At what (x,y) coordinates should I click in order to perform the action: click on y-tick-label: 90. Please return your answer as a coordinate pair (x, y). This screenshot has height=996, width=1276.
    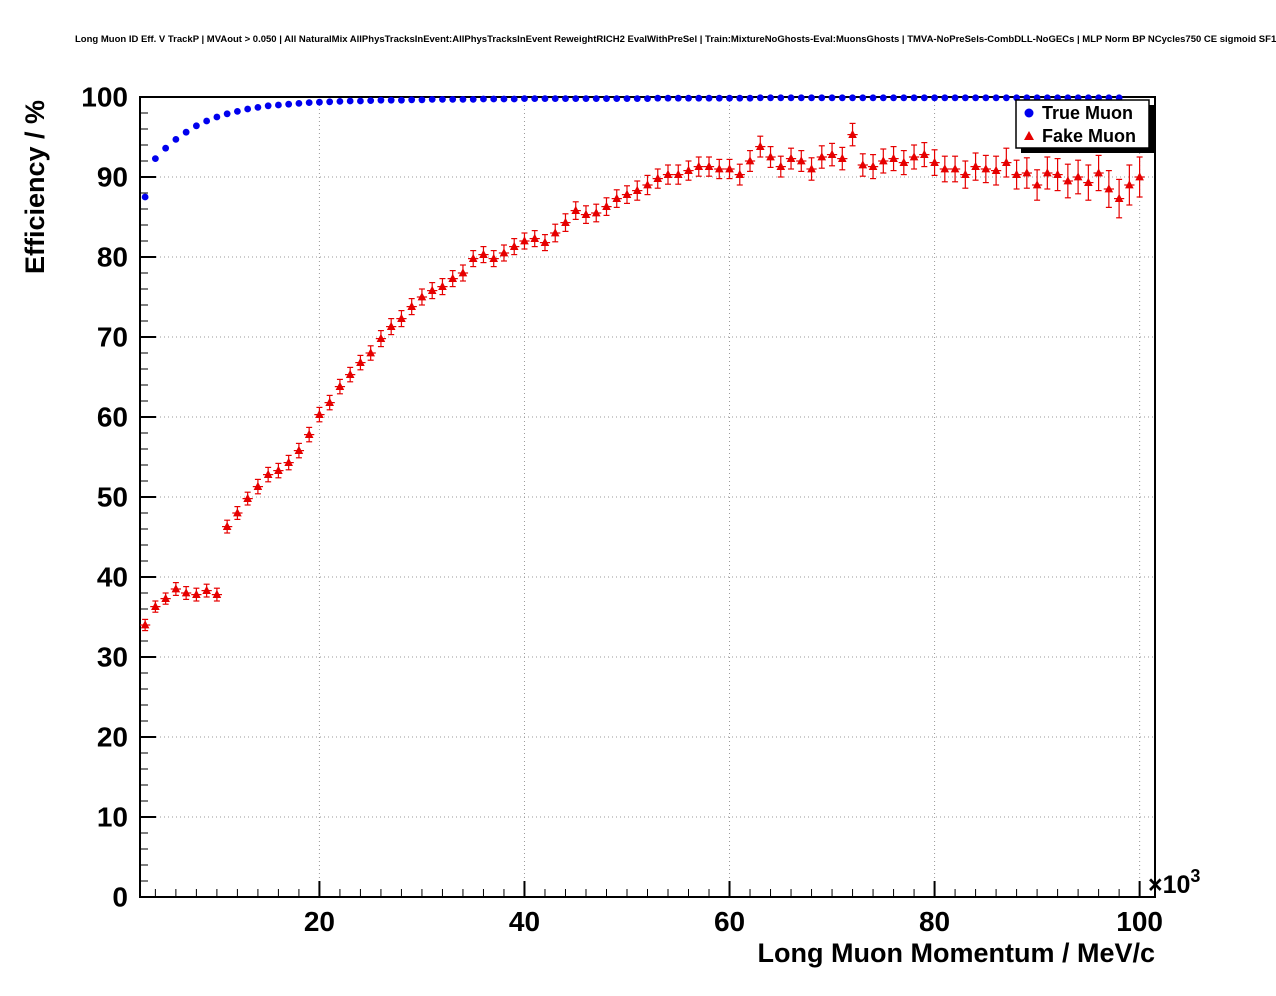
    Looking at the image, I should click on (112, 177).